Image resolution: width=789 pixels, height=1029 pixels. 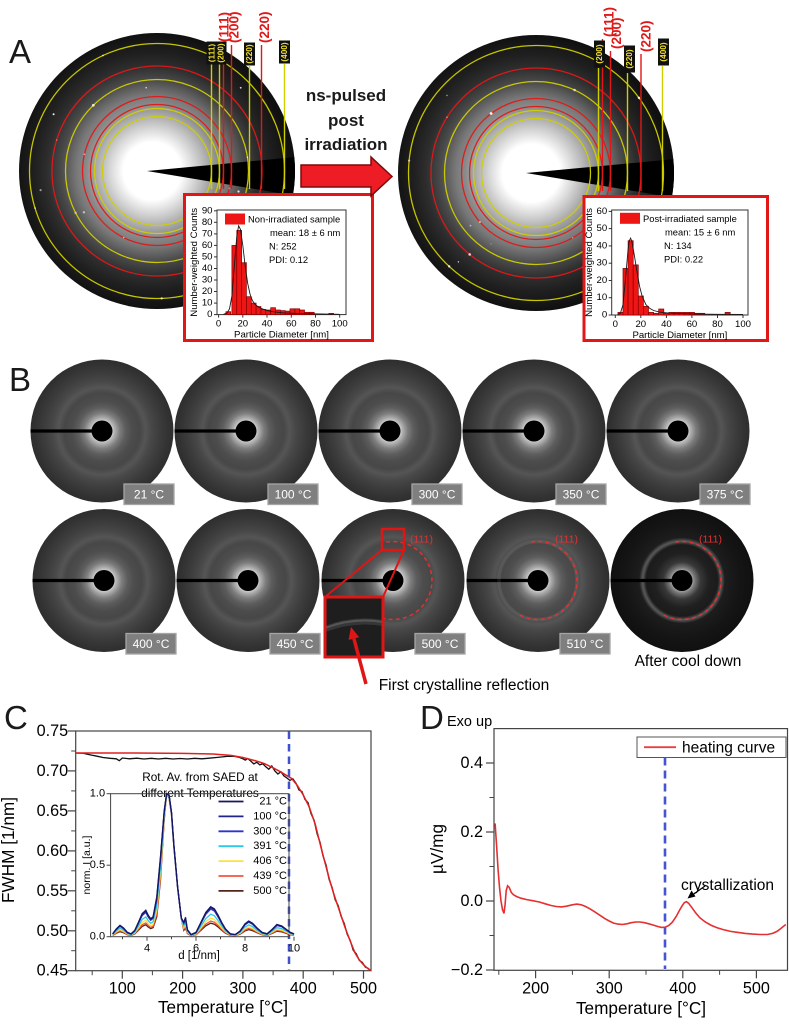 What do you see at coordinates (196, 949) in the screenshot?
I see `svg-text: 6` at bounding box center [196, 949].